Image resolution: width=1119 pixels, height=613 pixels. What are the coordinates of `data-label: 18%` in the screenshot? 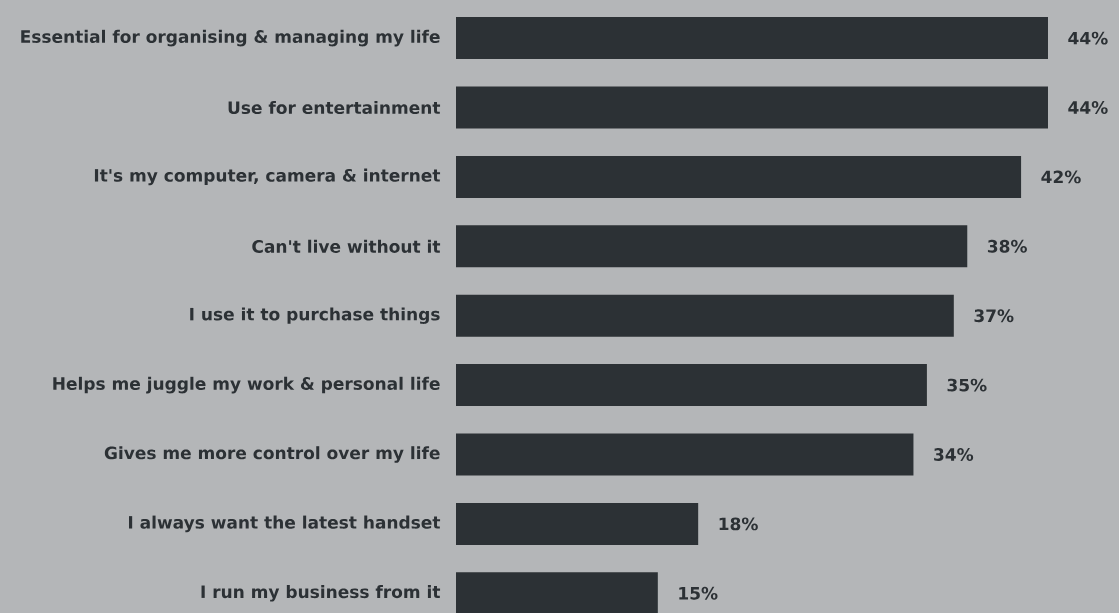 It's located at (738, 524).